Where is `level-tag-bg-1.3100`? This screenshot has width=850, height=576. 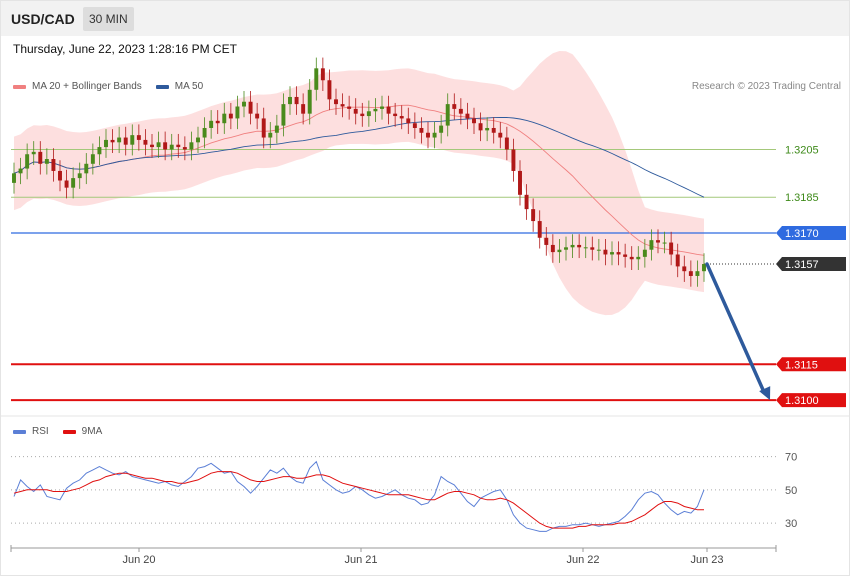 level-tag-bg-1.3100 is located at coordinates (811, 400).